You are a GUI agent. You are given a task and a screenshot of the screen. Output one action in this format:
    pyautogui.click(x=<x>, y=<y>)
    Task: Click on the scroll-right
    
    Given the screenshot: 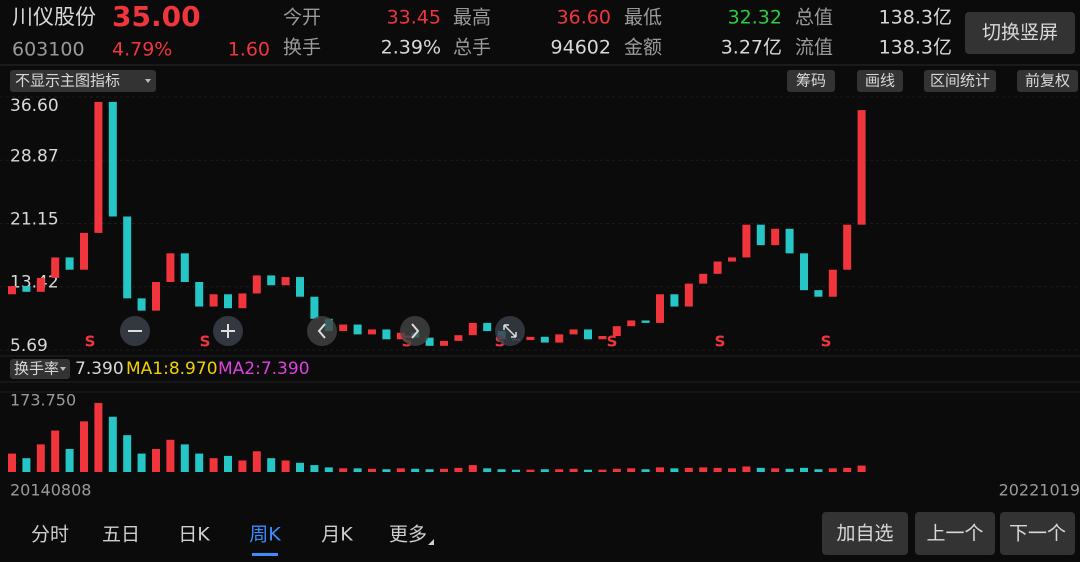 What is the action you would take?
    pyautogui.click(x=415, y=331)
    